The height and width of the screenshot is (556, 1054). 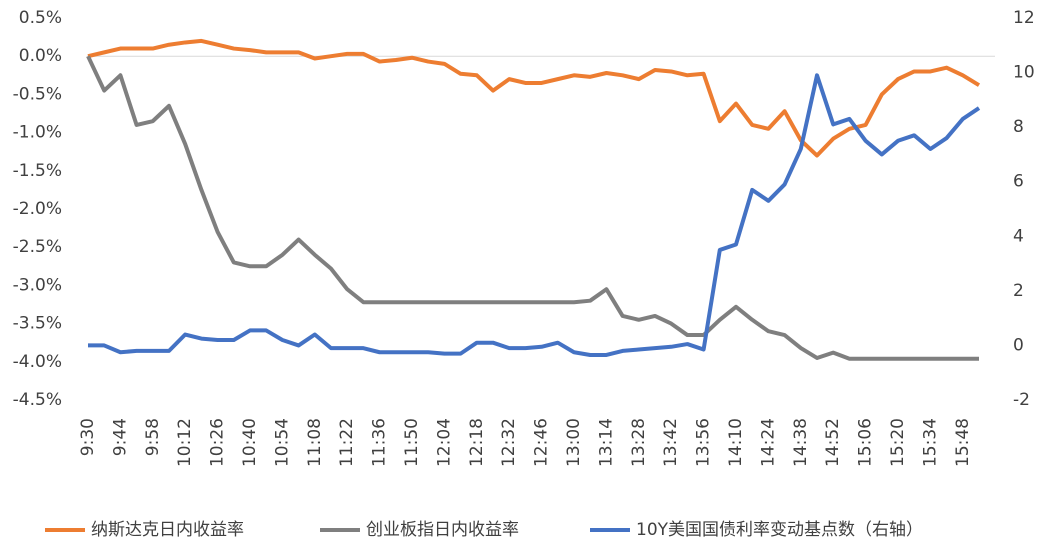 What do you see at coordinates (606, 442) in the screenshot?
I see `x-tick-label: 13:14` at bounding box center [606, 442].